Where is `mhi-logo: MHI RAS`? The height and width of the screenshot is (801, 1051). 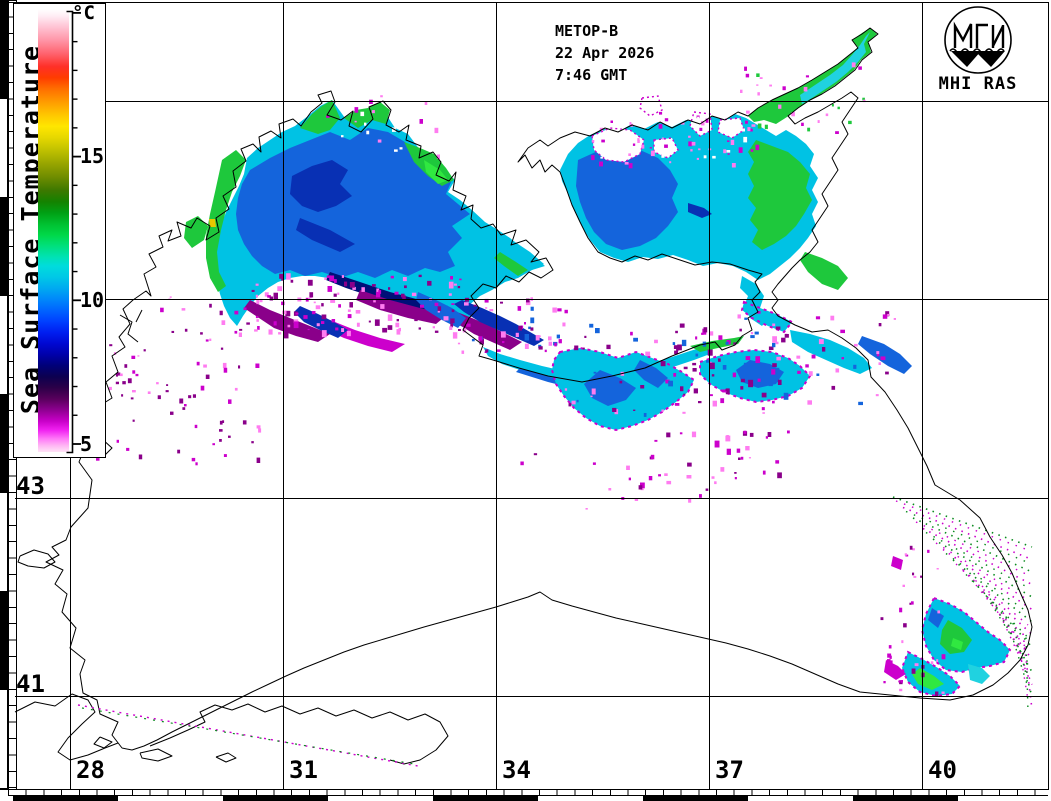 mhi-logo: MHI RAS is located at coordinates (978, 49).